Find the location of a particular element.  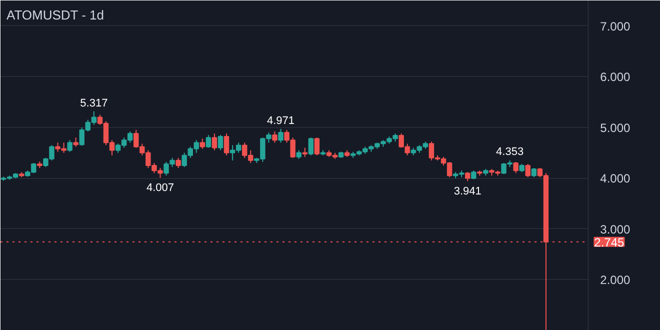

annotation: 5.317 is located at coordinates (94, 103).